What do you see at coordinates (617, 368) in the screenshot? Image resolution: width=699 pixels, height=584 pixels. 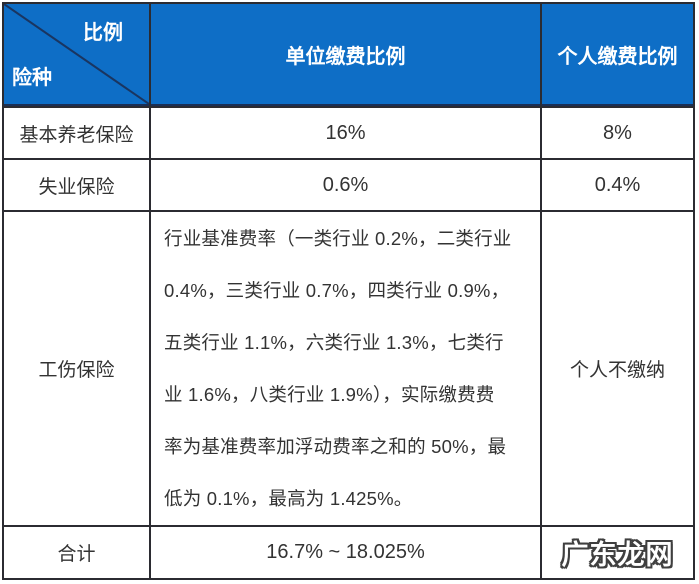 I see `row-work-injury-personal-rate: 个人不缴纳` at bounding box center [617, 368].